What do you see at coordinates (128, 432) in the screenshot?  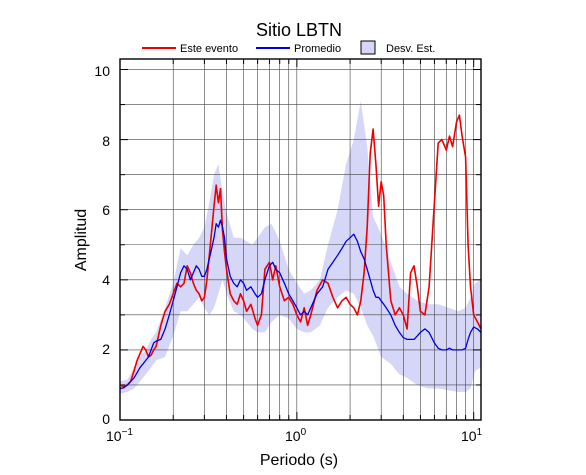 I see `x-tick-exp-0-1: −1` at bounding box center [128, 432].